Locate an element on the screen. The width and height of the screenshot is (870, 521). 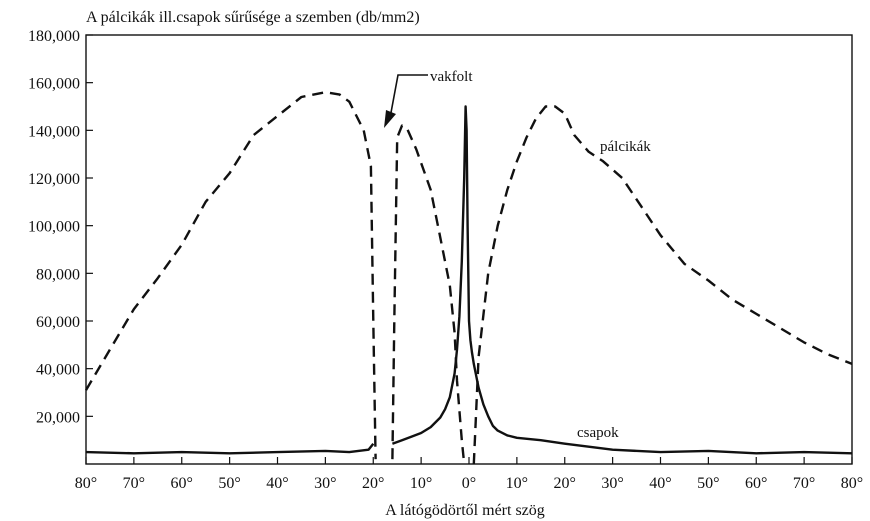
y-tick-label: 80,000 is located at coordinates (58, 274).